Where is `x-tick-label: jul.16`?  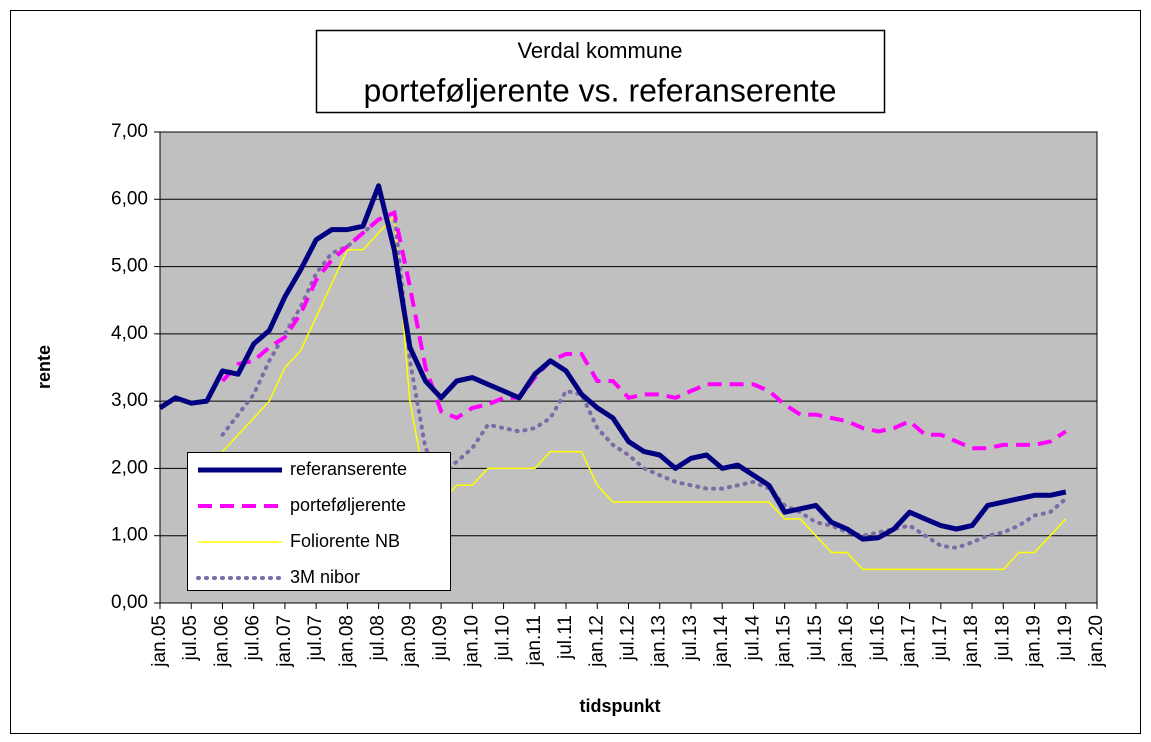
x-tick-label: jul.16 is located at coordinates (877, 638).